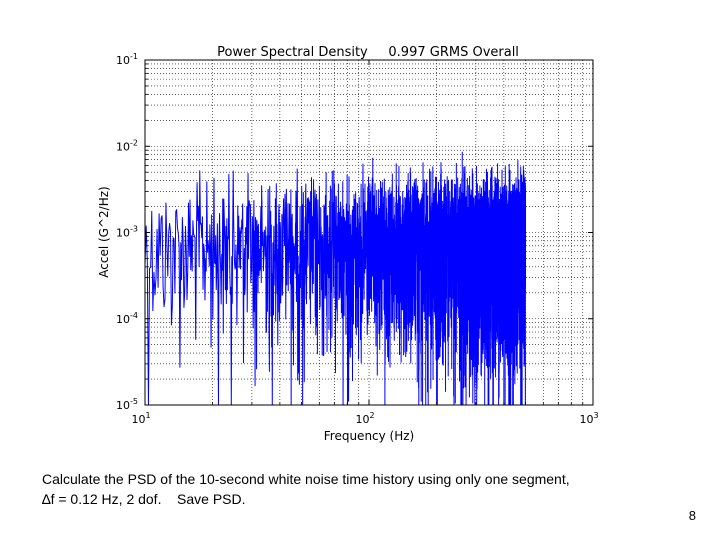  What do you see at coordinates (140, 418) in the screenshot?
I see `x-tick-label: 10¹` at bounding box center [140, 418].